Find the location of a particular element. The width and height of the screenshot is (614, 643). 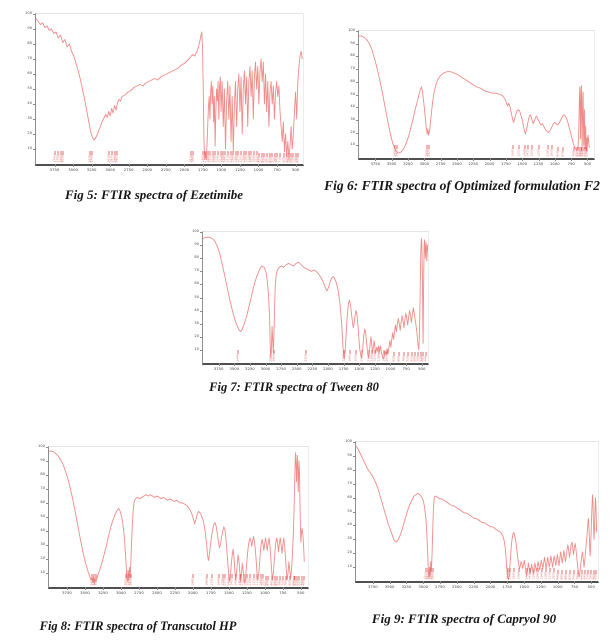

peak-wavenumber-label: 2925 is located at coordinates (427, 576).